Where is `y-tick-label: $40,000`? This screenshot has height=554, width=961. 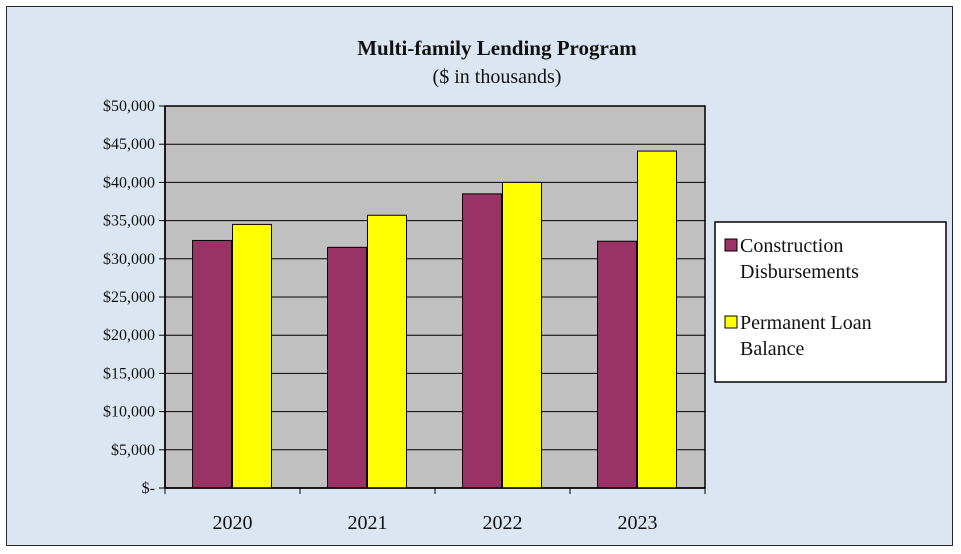
y-tick-label: $40,000 is located at coordinates (129, 182).